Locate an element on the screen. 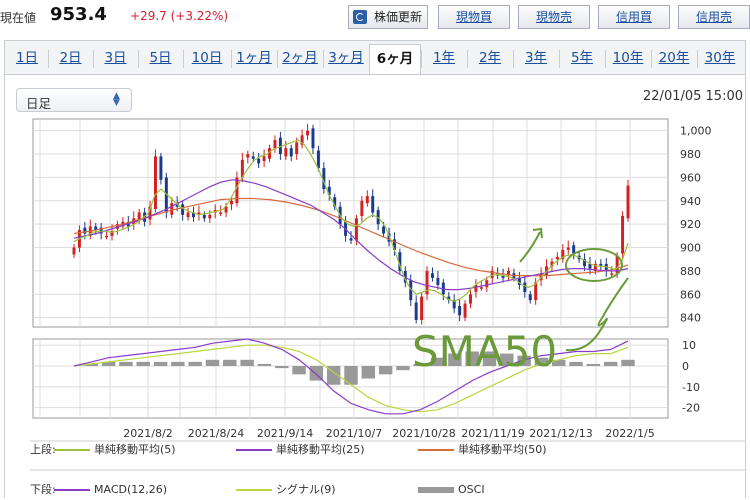  x-tick-label: 2021/12/13 is located at coordinates (560, 433).